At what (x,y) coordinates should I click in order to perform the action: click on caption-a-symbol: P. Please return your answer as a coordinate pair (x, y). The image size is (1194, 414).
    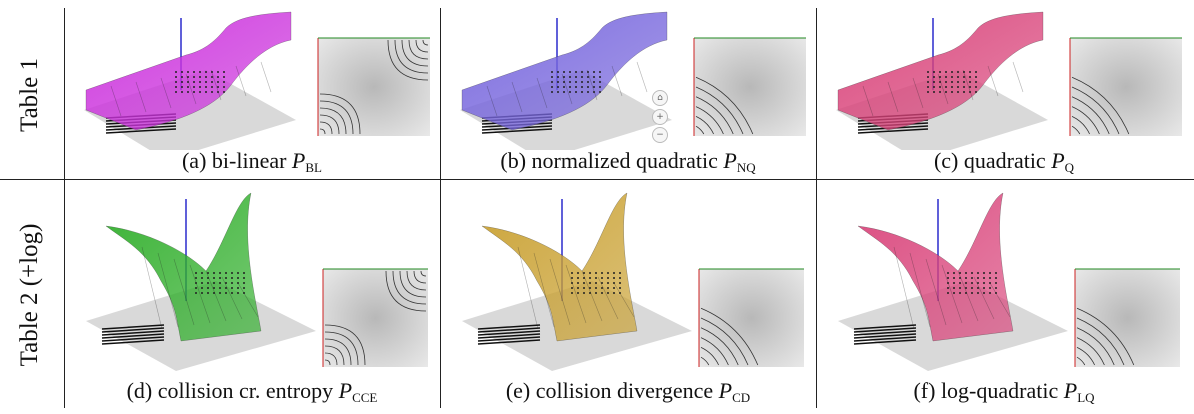
    Looking at the image, I should click on (298, 160).